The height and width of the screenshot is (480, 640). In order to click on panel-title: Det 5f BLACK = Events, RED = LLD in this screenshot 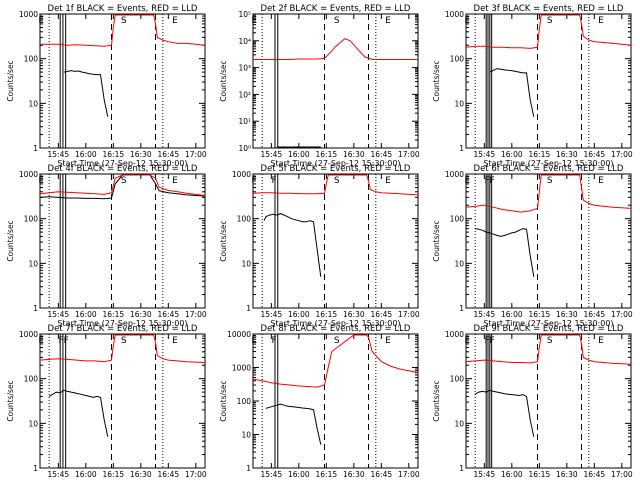, I will do `click(336, 169)`.